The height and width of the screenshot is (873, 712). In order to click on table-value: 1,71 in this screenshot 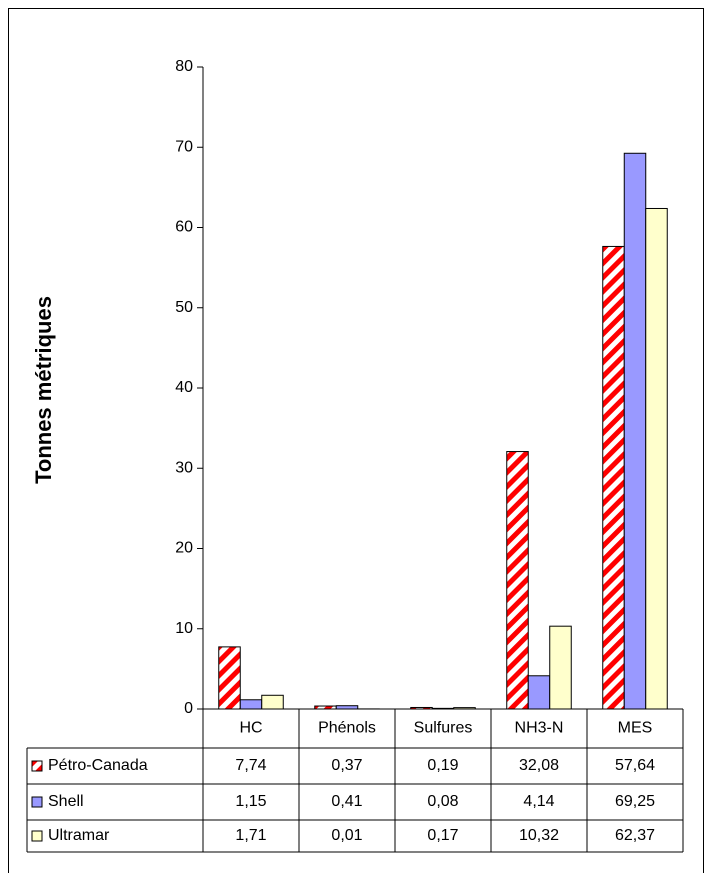, I will do `click(250, 835)`.